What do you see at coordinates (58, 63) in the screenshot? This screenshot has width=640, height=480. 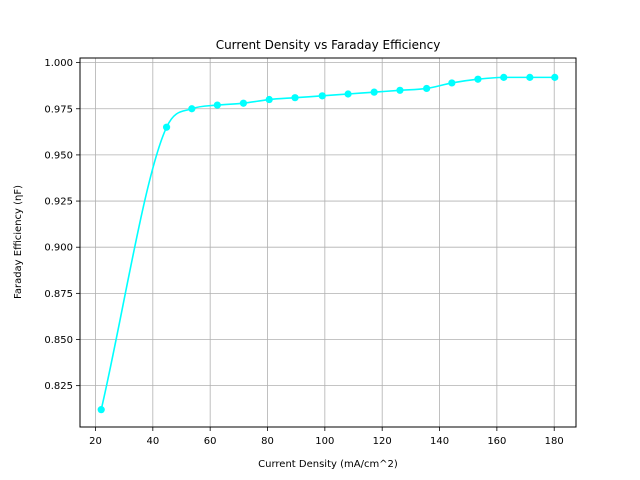 I see `y-tick-label: 1.000` at bounding box center [58, 63].